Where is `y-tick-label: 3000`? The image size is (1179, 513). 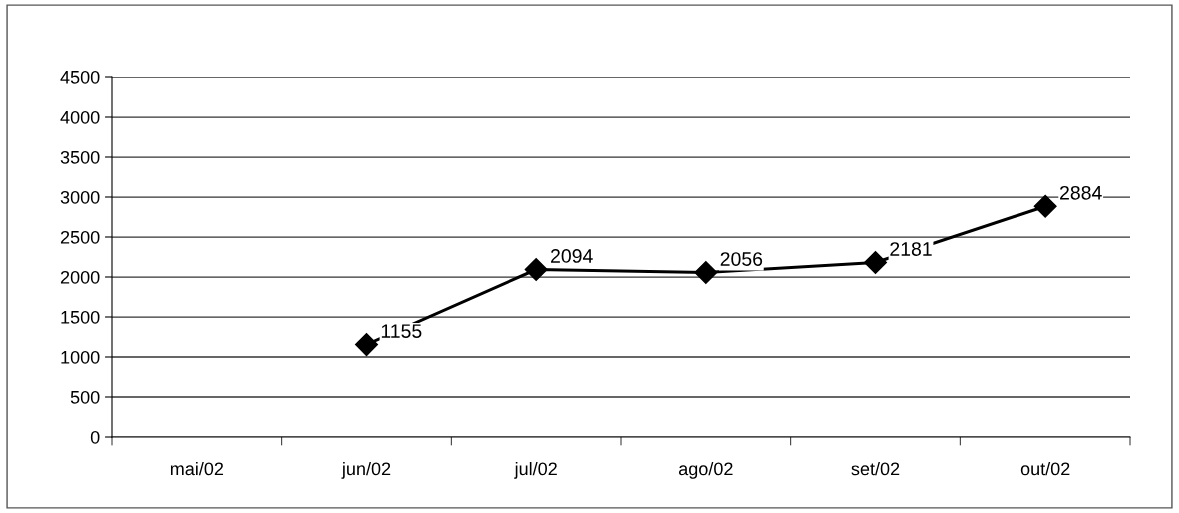
y-tick-label: 3000 is located at coordinates (80, 197).